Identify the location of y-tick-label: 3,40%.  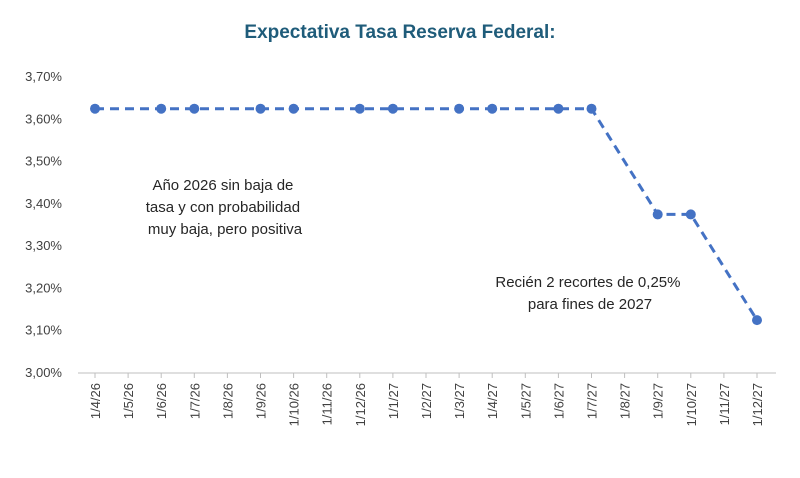
(43, 203).